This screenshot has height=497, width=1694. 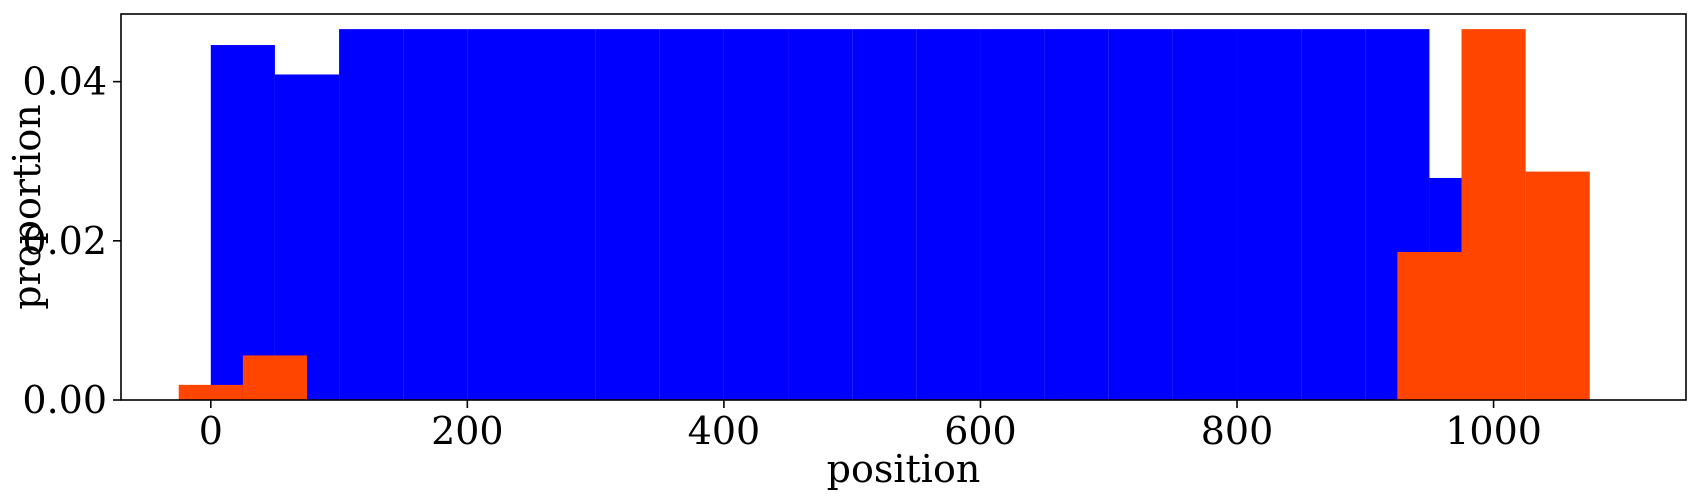 What do you see at coordinates (27, 207) in the screenshot?
I see `y-axis-label: proportion` at bounding box center [27, 207].